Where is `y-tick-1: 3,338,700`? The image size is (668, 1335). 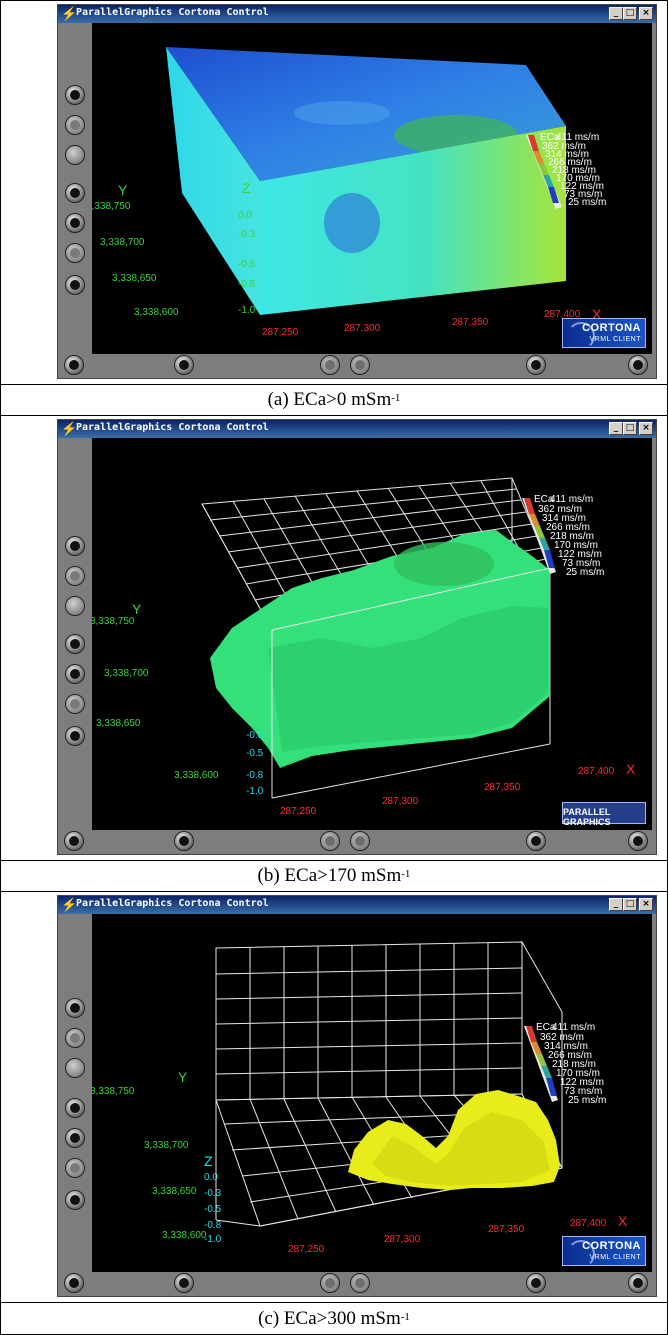 y-tick-1: 3,338,700 is located at coordinates (122, 242).